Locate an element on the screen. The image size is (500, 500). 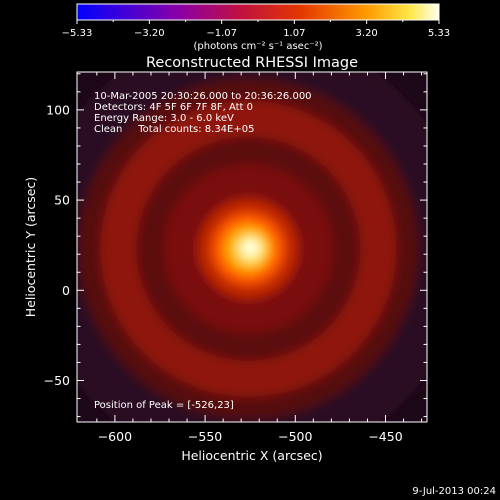
y-tick-label-0: −50 is located at coordinates (57, 380).